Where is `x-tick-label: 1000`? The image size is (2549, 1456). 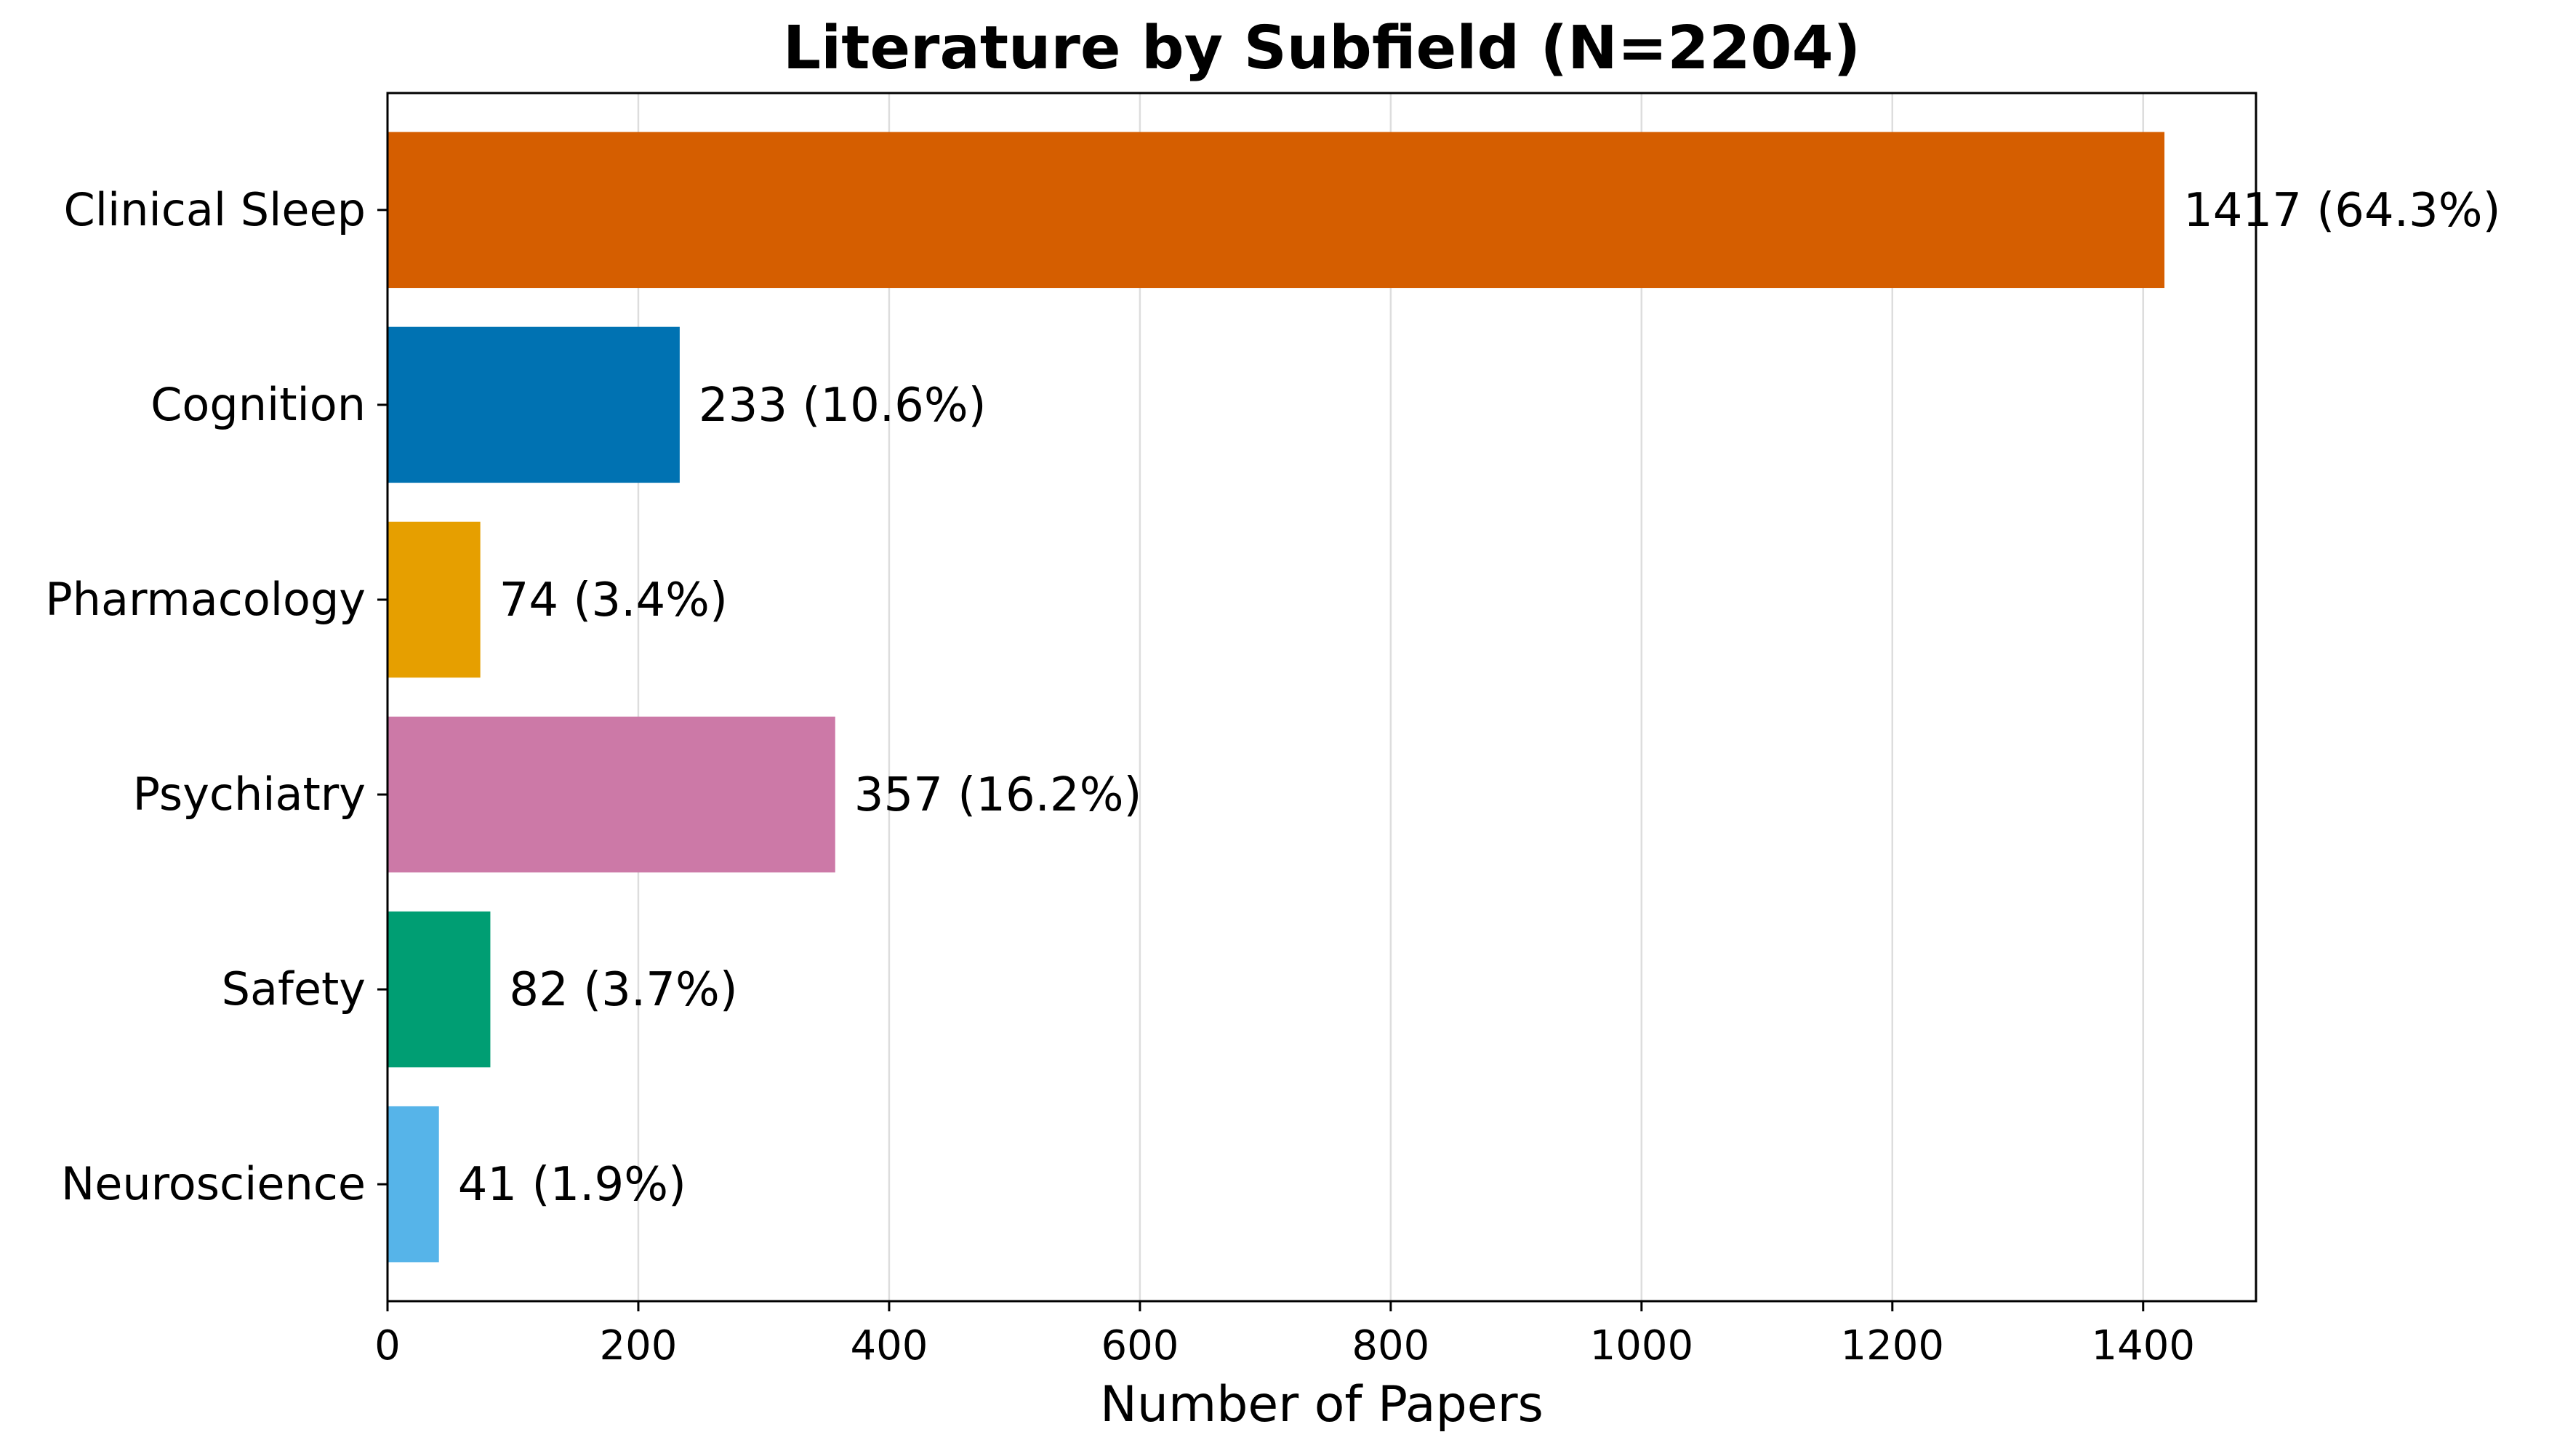
x-tick-label: 1000 is located at coordinates (1642, 1345).